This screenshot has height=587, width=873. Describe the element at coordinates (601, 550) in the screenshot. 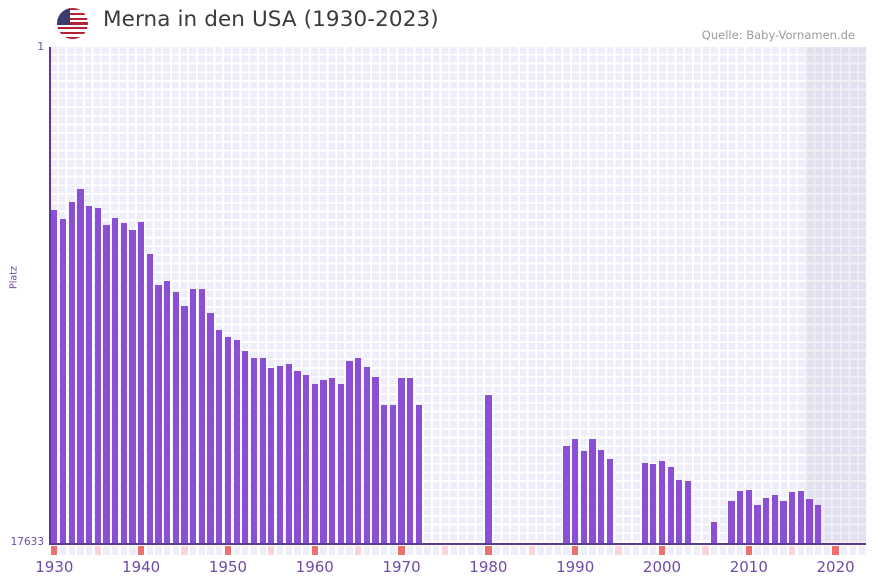

I see `x-tick-1993` at that location.